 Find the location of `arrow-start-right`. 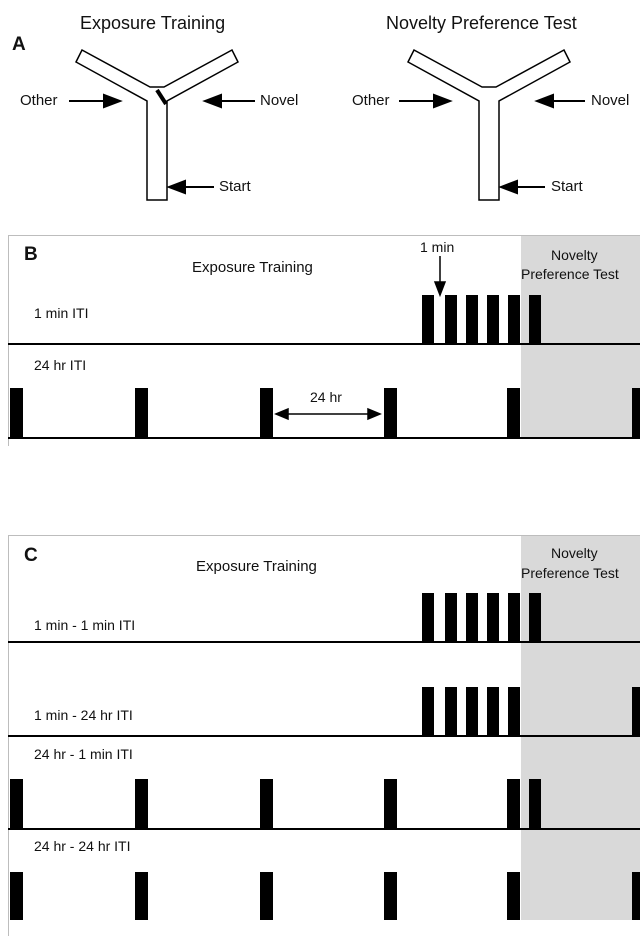

arrow-start-right is located at coordinates (521, 187).